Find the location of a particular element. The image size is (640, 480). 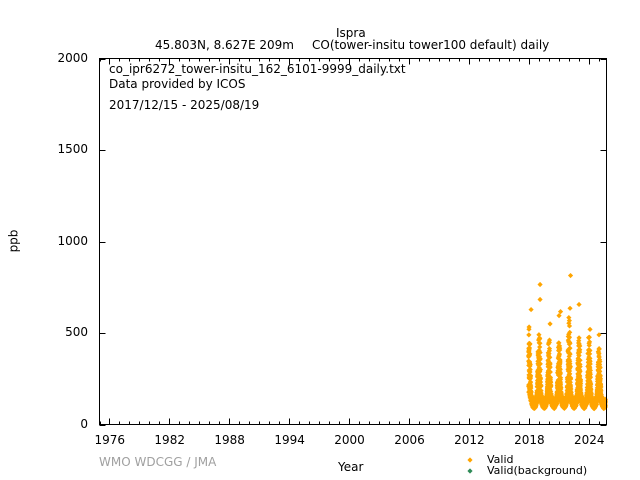

x-tick-label: 2024 is located at coordinates (589, 440).